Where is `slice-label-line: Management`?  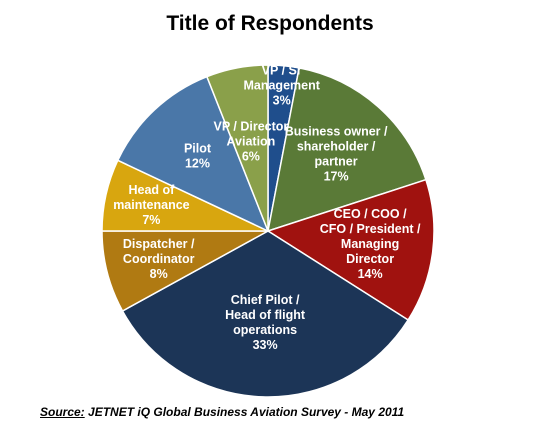 slice-label-line: Management is located at coordinates (281, 86).